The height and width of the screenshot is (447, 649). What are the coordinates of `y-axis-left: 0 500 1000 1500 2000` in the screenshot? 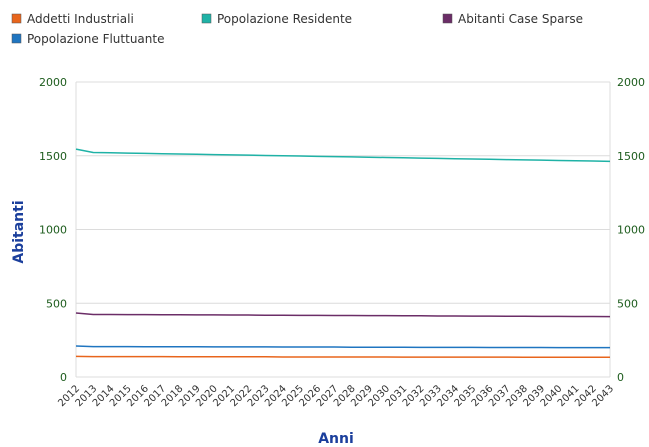 It's located at (53, 230).